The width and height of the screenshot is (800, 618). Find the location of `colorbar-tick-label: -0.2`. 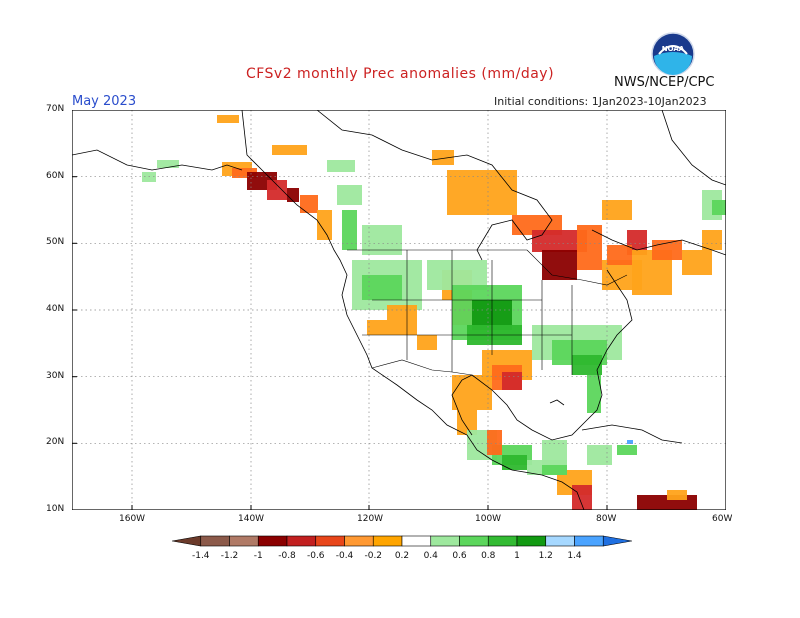

colorbar-tick-label: -0.2 is located at coordinates (373, 556).